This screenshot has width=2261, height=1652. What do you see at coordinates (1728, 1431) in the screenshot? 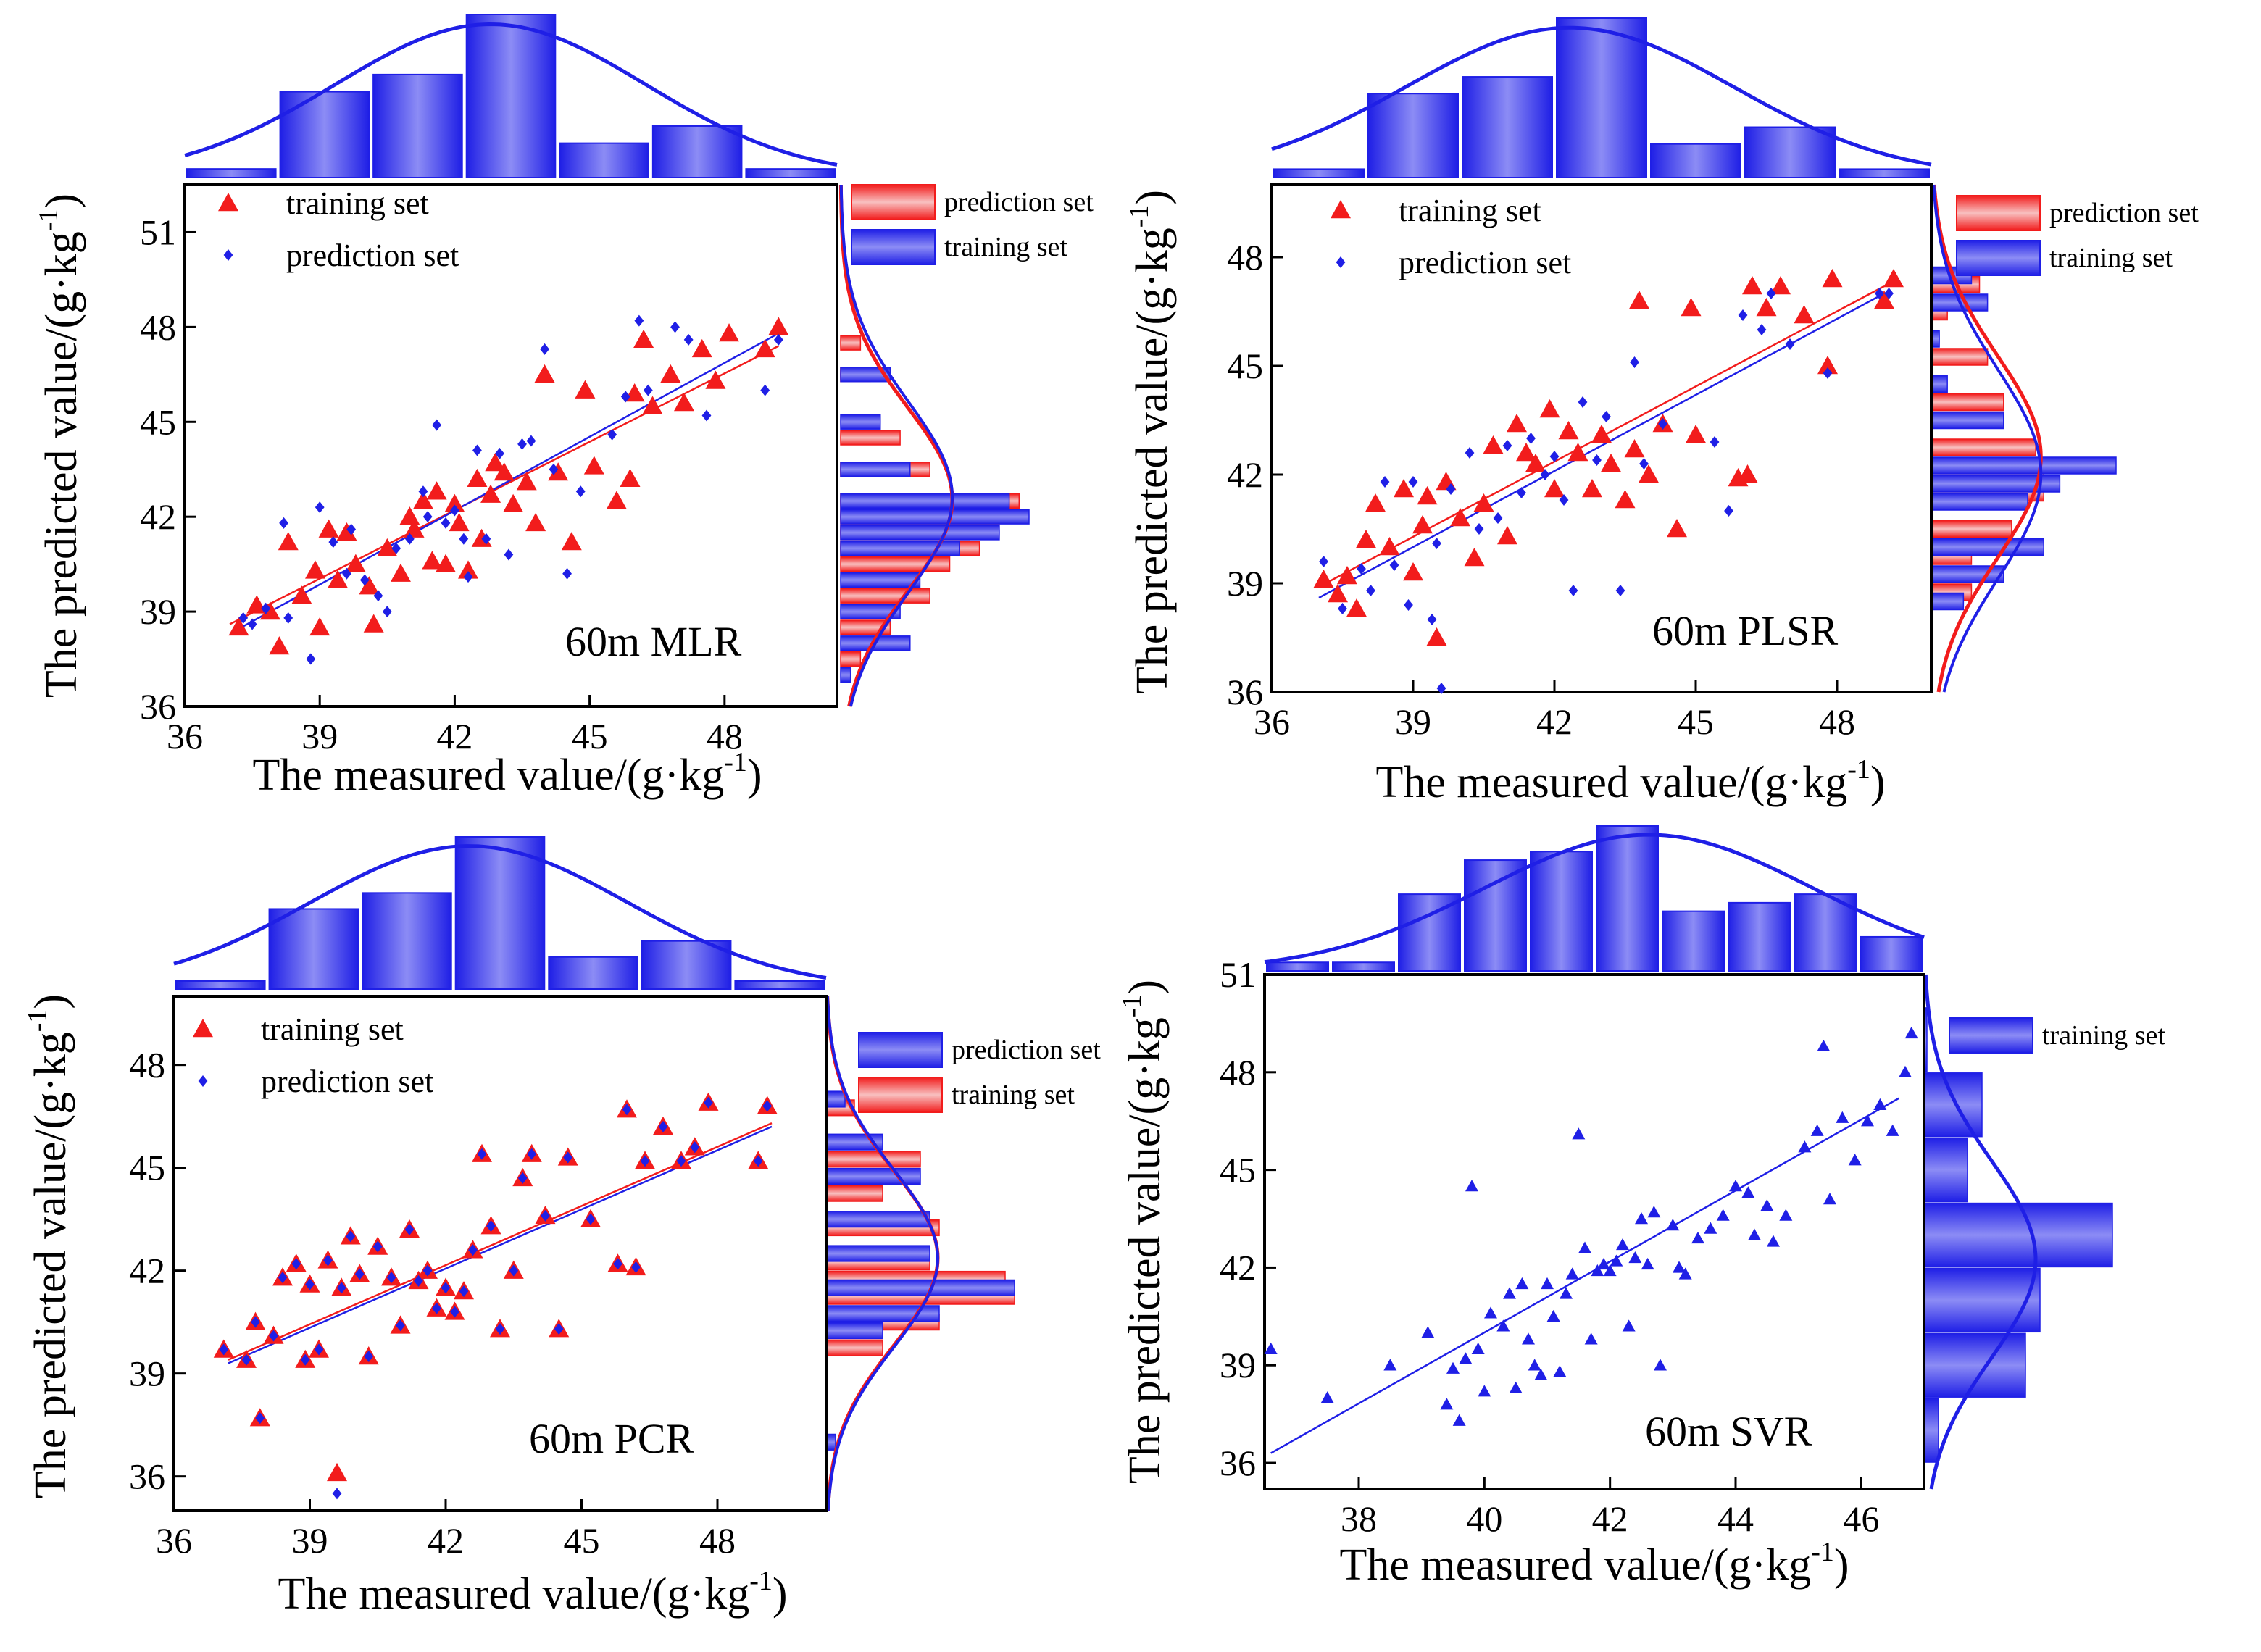
I see `model-label: 60m SVR` at bounding box center [1728, 1431].